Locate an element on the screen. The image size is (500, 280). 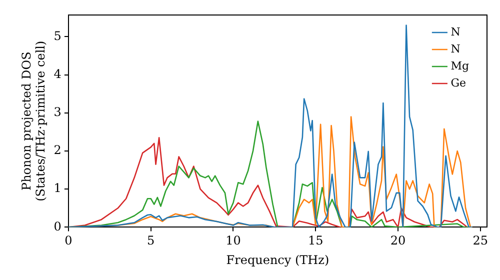
x-axis-title: Frequency (THz) is located at coordinates (278, 259).